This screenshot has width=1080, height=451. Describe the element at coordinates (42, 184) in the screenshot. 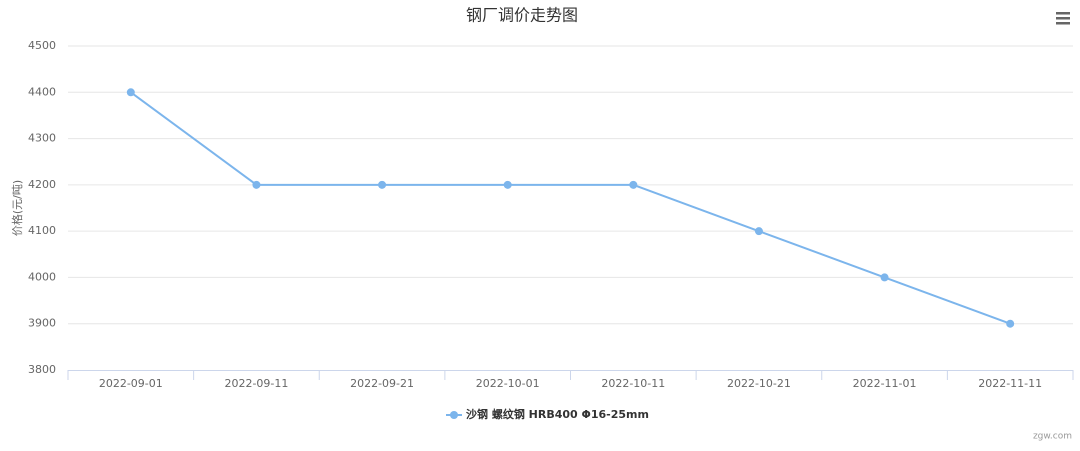

I see `y-tick-label: 4200` at that location.